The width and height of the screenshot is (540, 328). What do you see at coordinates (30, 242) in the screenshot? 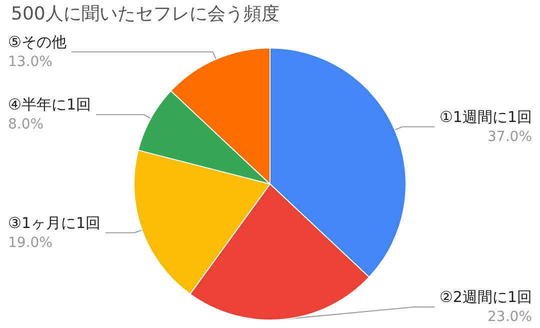
I see `data-label: 19.0%` at bounding box center [30, 242].